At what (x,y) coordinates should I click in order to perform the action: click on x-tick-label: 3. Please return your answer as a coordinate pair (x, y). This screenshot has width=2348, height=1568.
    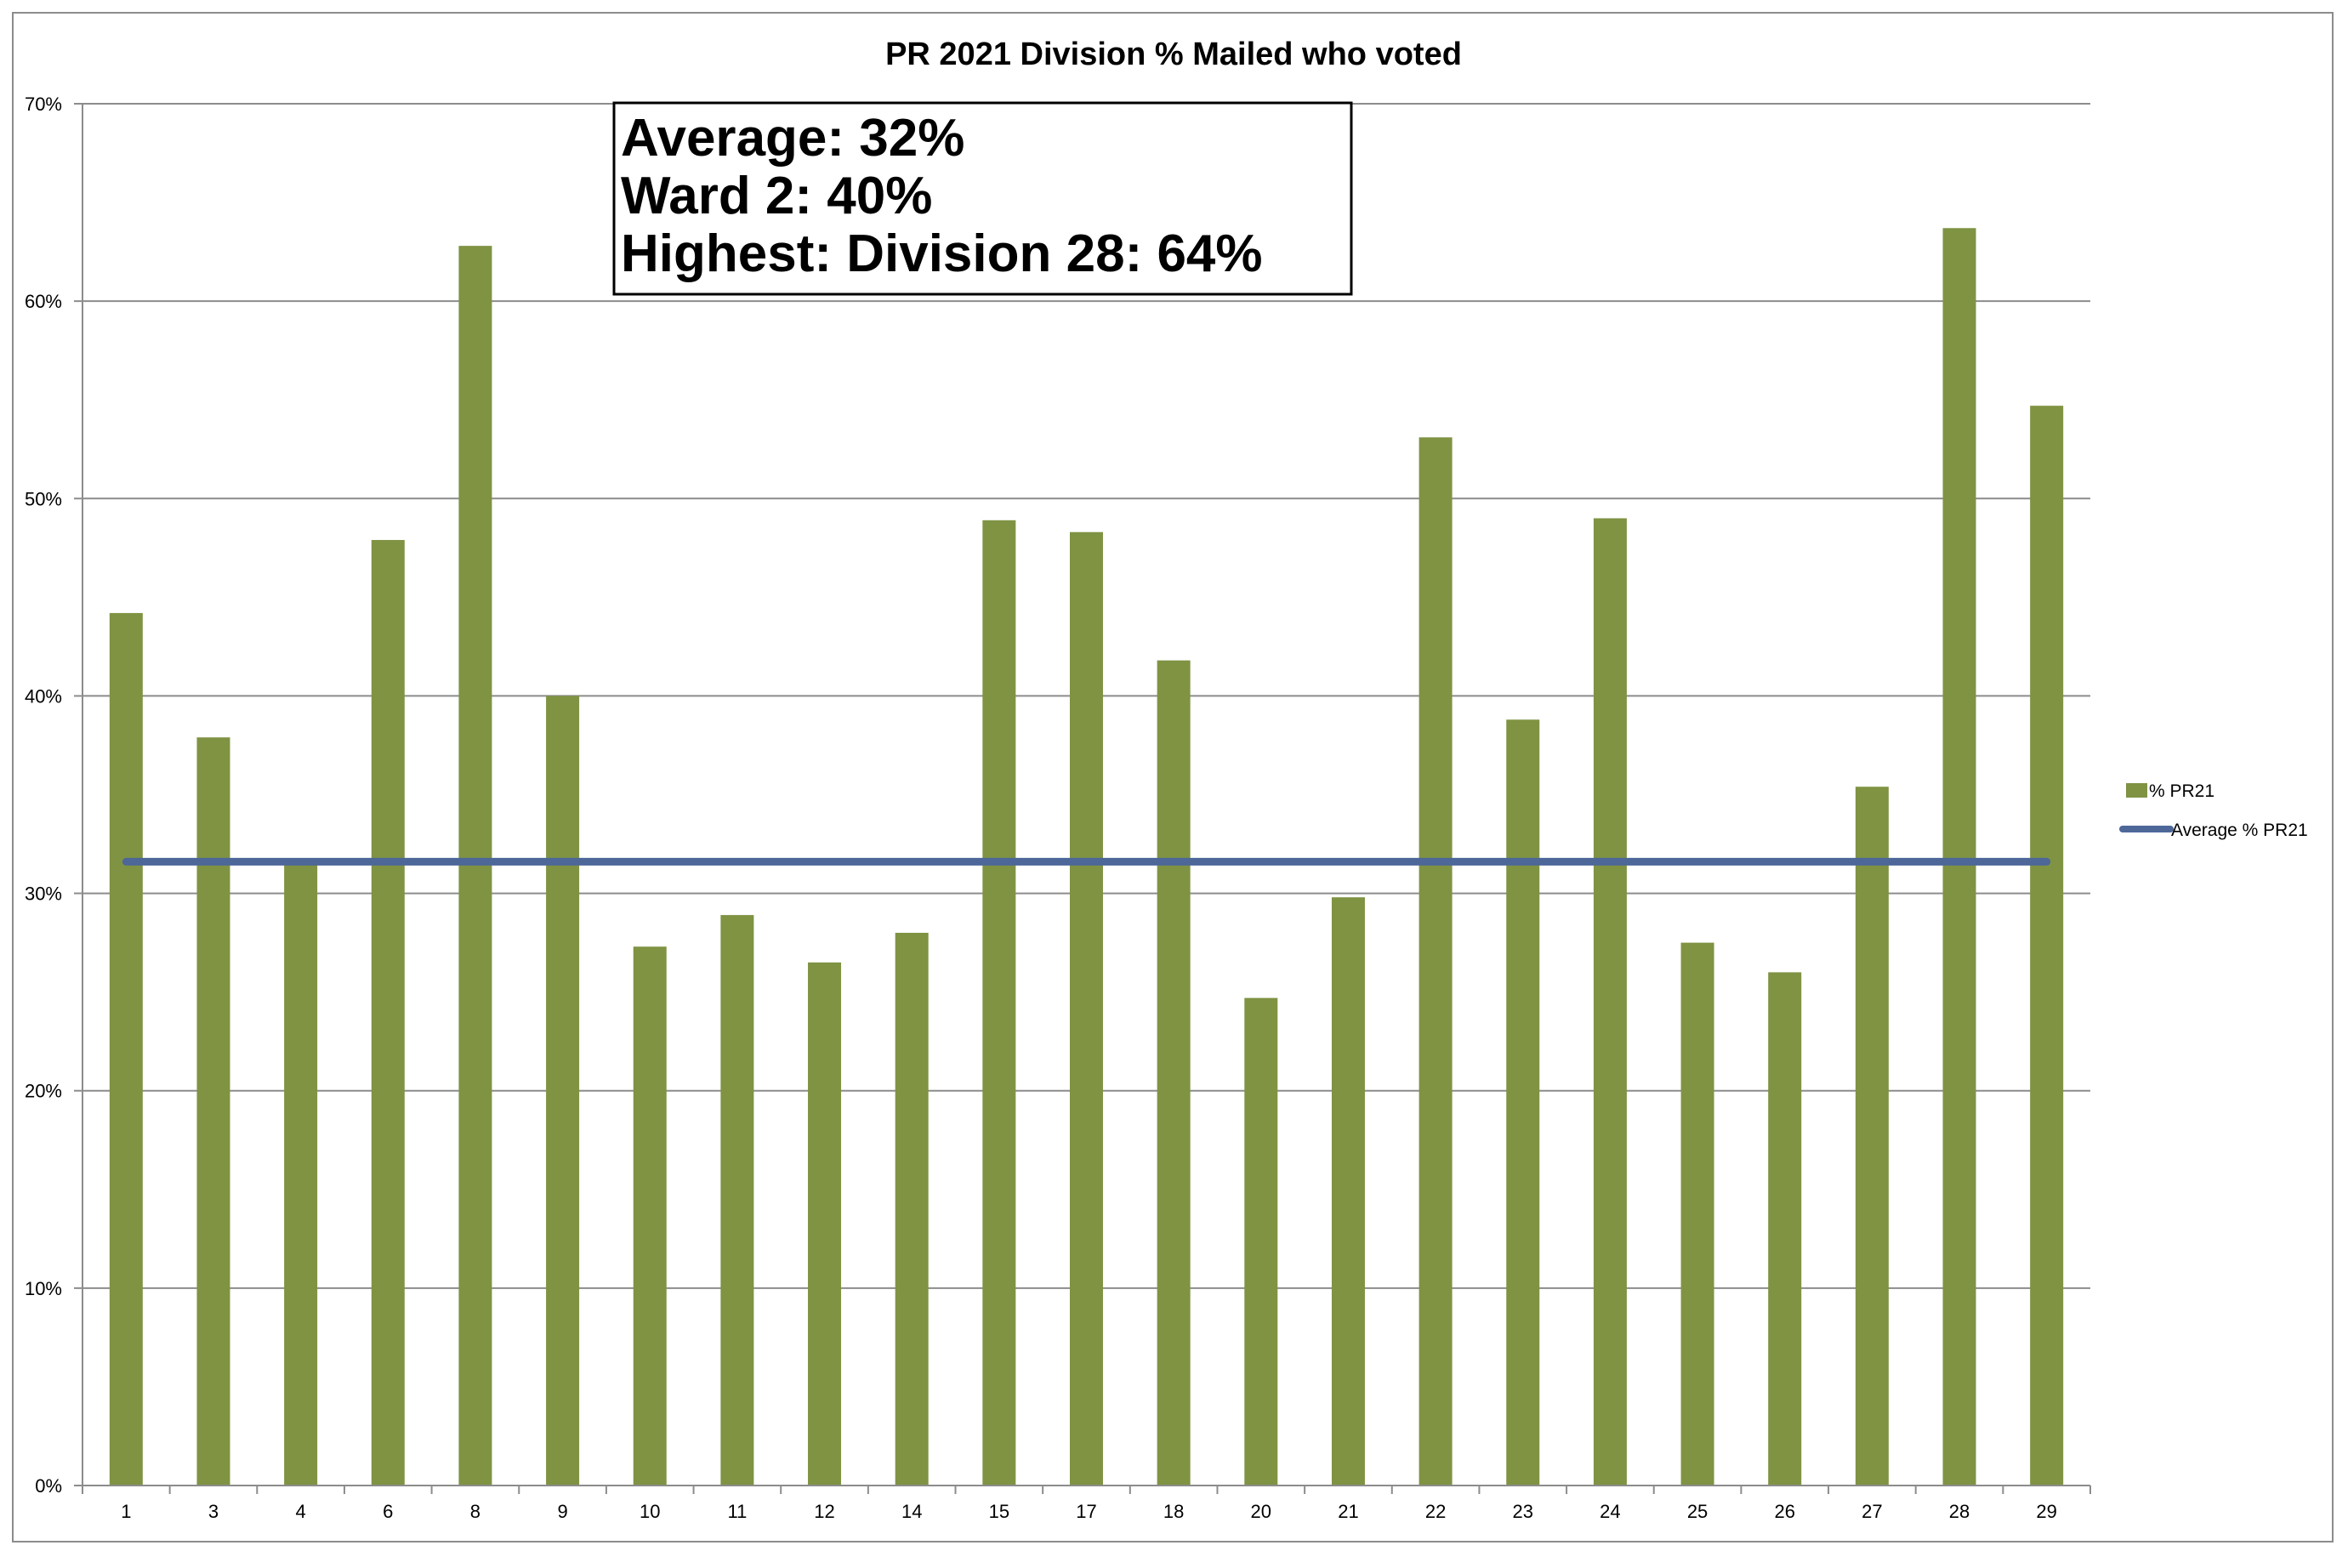
    Looking at the image, I should click on (214, 1511).